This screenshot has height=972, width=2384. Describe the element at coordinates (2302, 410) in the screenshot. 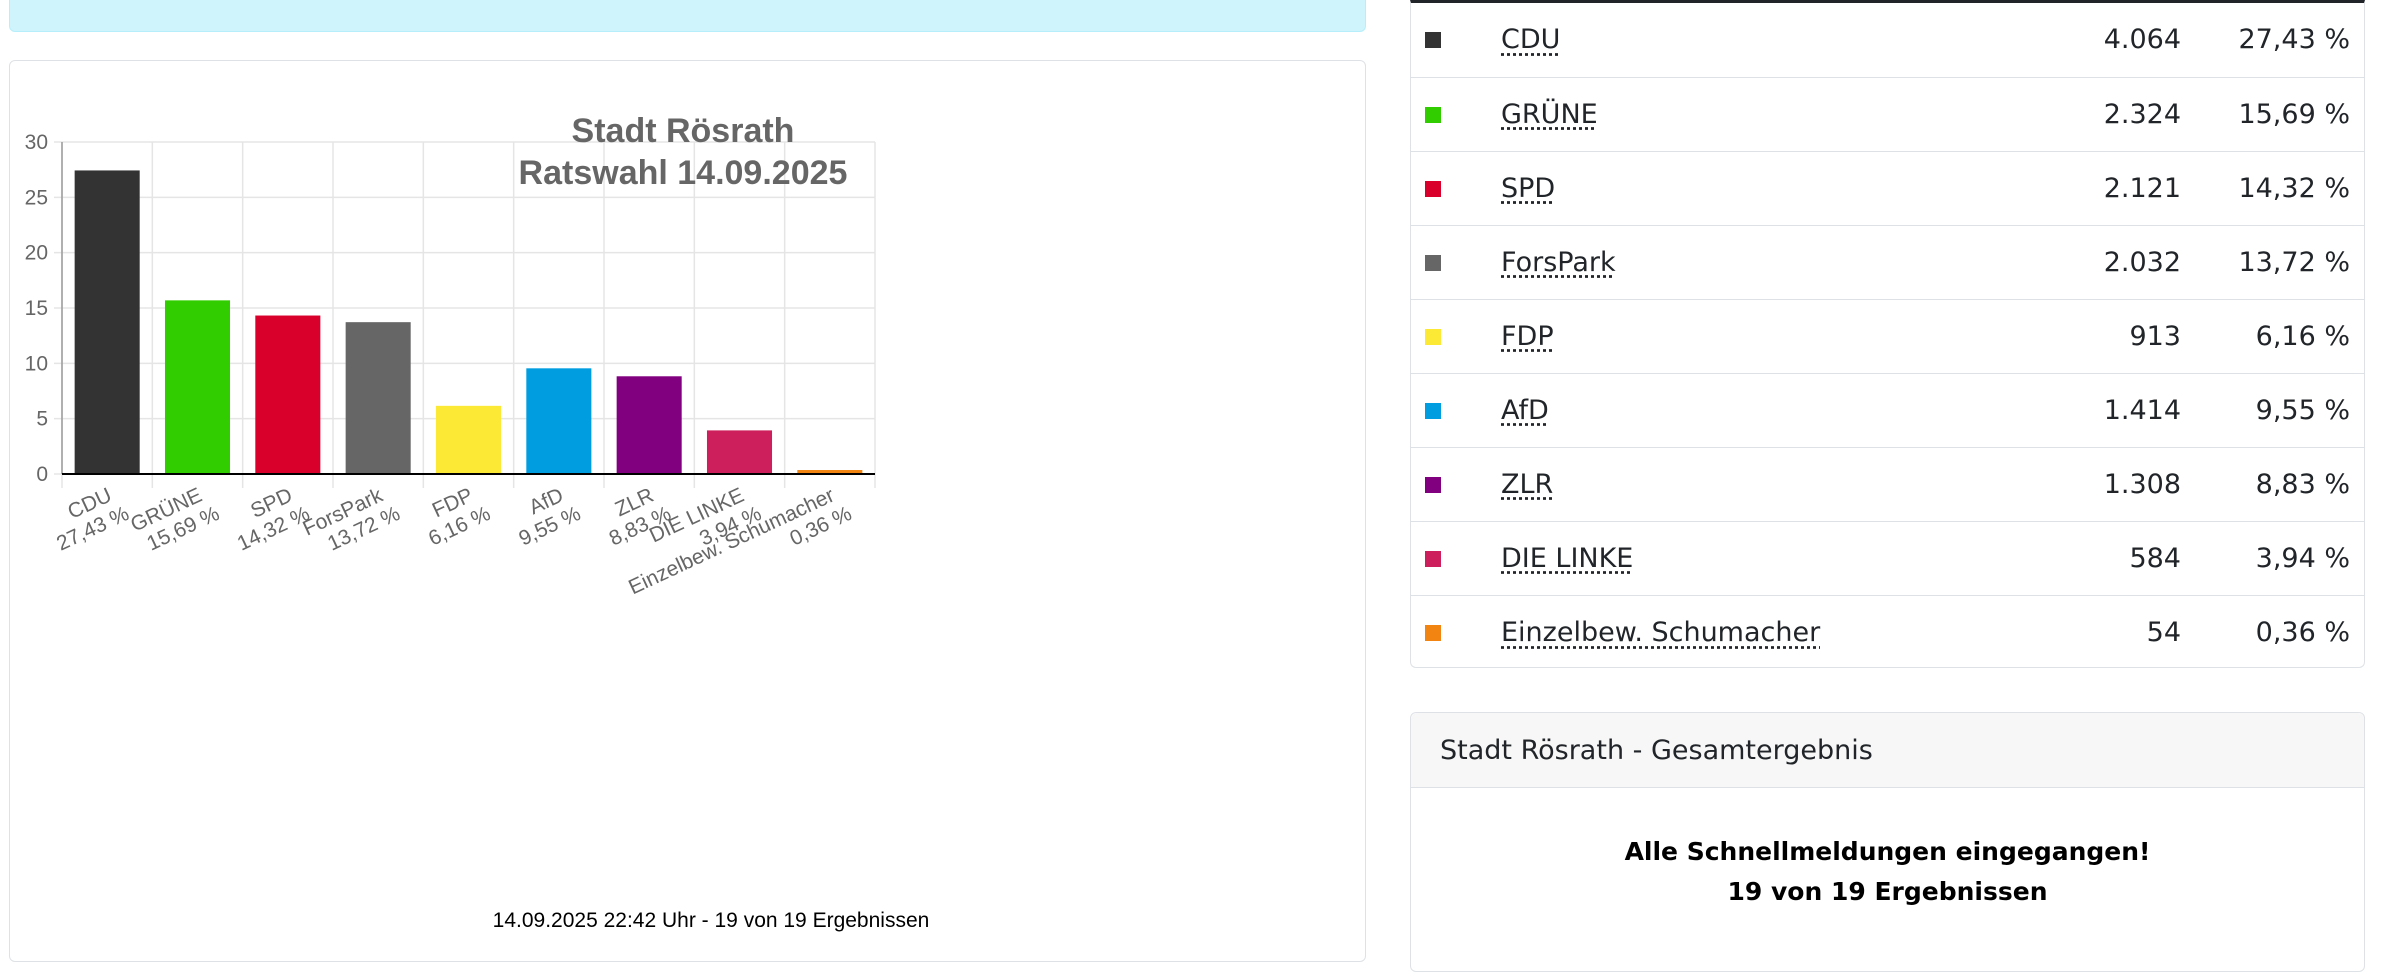

I see `percent-cell: 9,55 %` at that location.